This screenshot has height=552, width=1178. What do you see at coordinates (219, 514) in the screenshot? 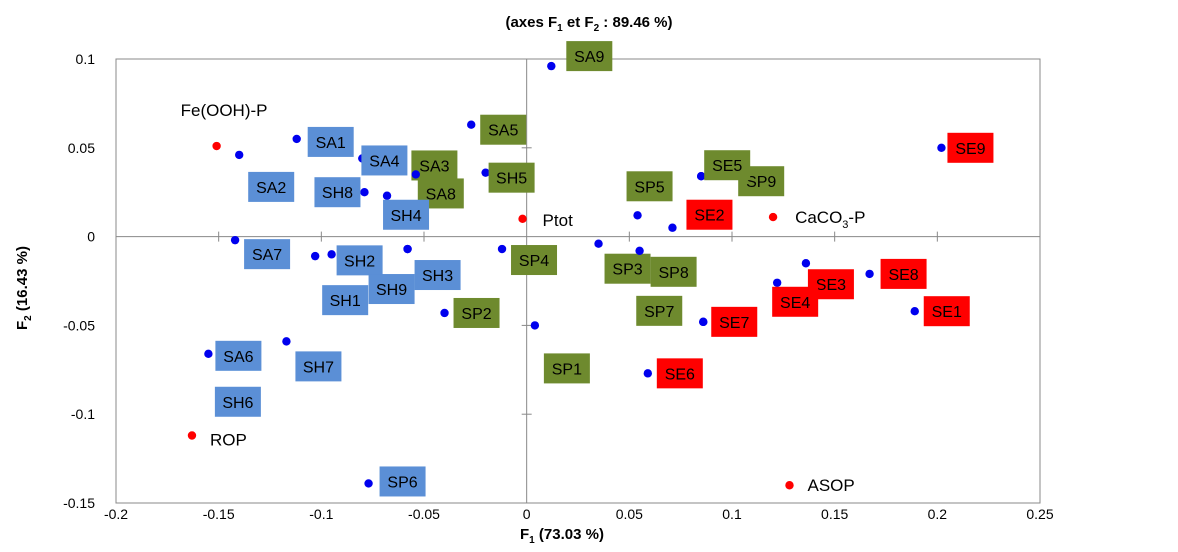
I see `x-tick-label: -0.15` at bounding box center [219, 514].